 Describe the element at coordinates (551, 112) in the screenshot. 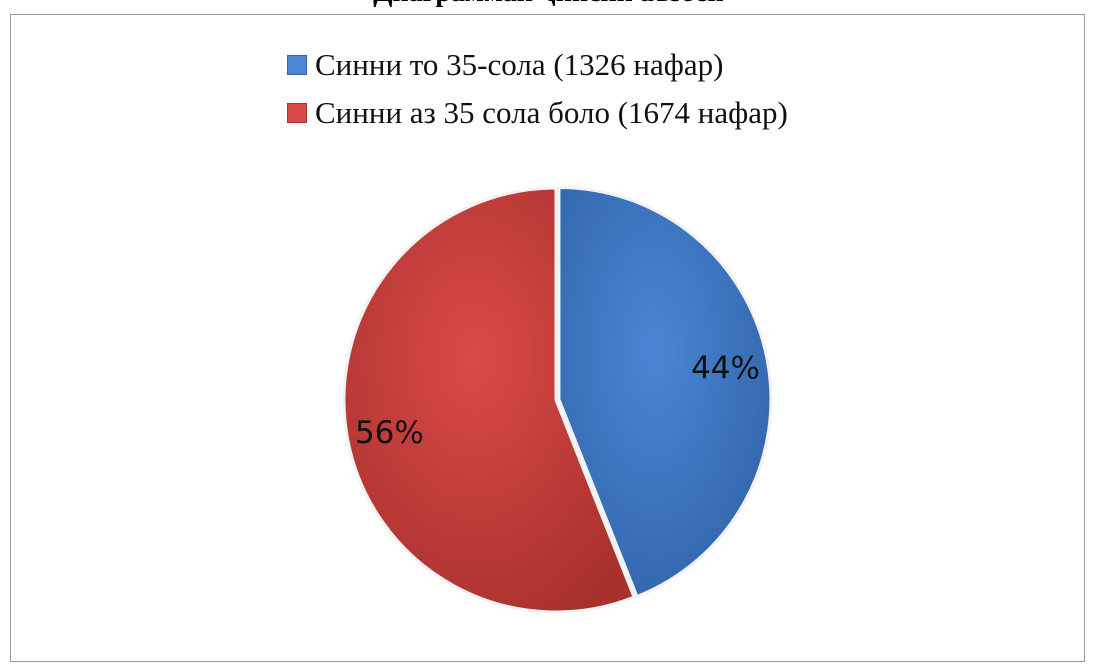

I see `legend-label: Синни аз 35 сола боло (1674 нафар)` at that location.